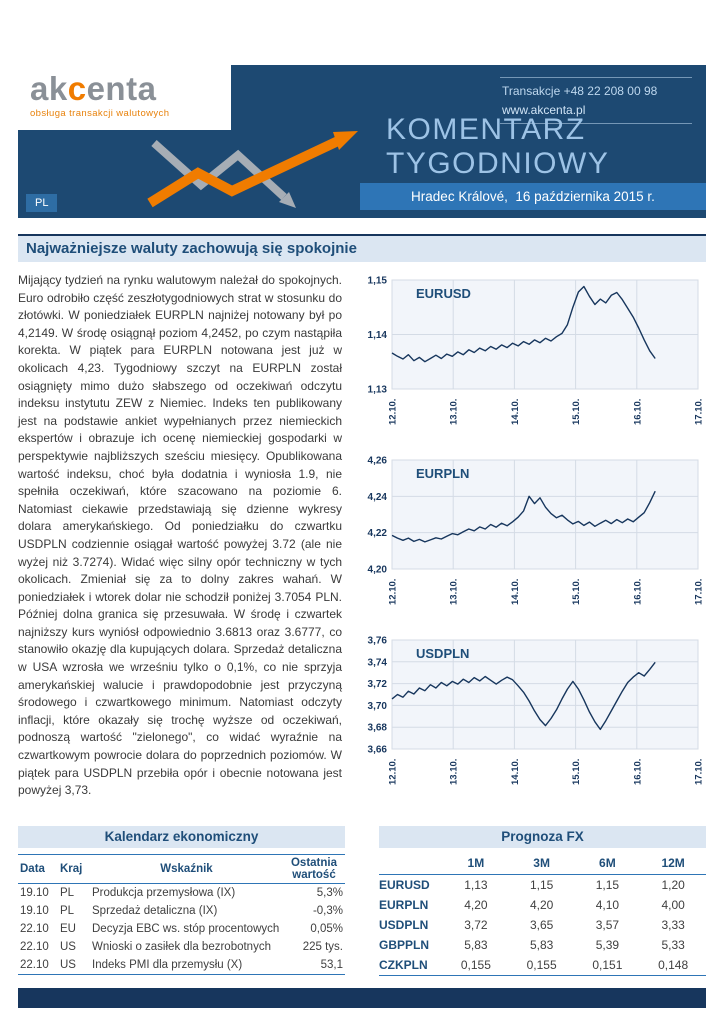  What do you see at coordinates (411, 965) in the screenshot?
I see `pair-label: CZKPLN` at bounding box center [411, 965].